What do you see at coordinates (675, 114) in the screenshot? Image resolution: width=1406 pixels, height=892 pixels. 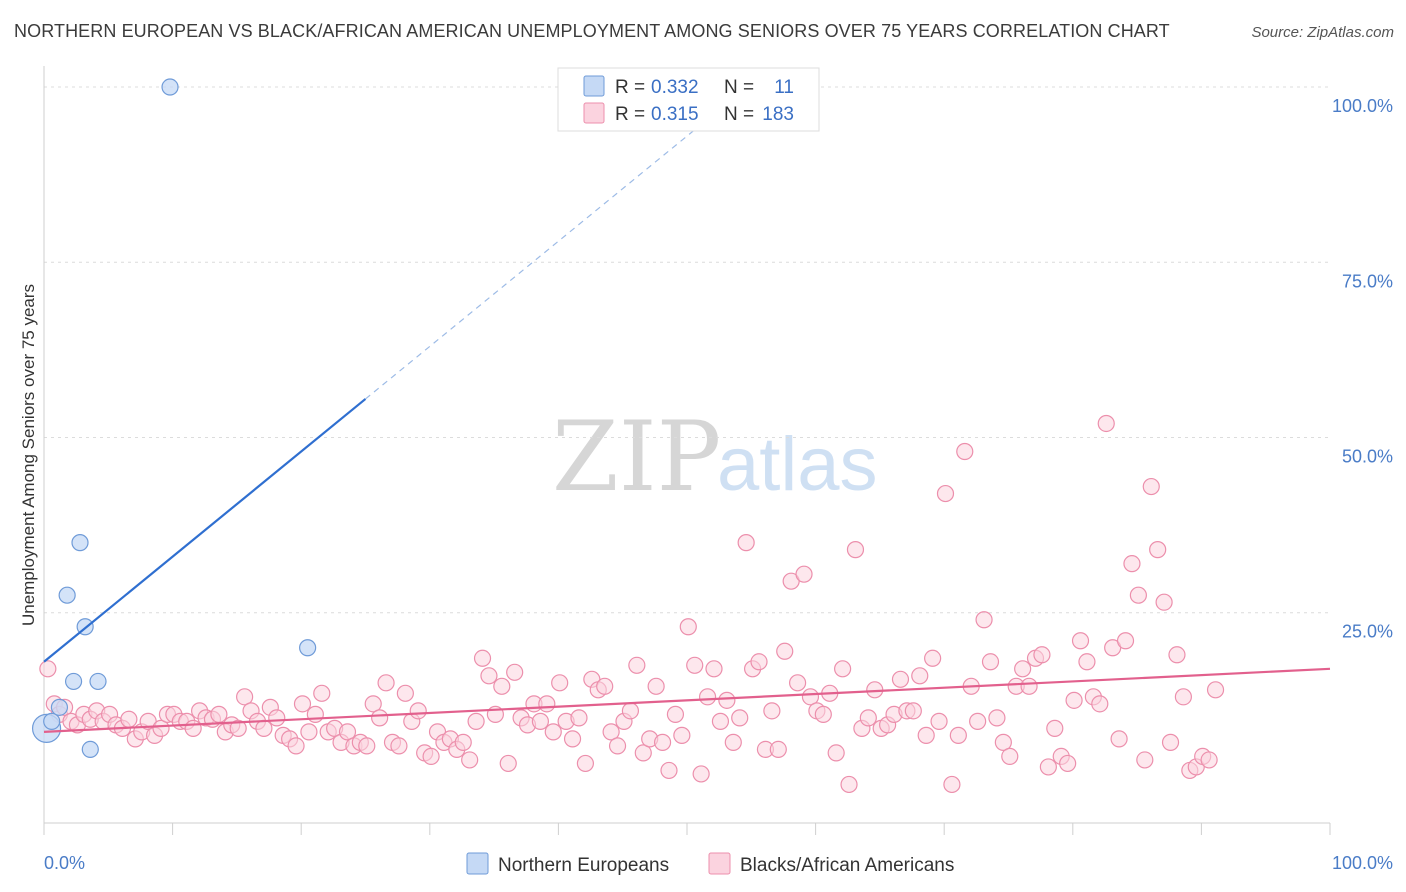 I see `legend-r-value: 0.315` at bounding box center [675, 114].